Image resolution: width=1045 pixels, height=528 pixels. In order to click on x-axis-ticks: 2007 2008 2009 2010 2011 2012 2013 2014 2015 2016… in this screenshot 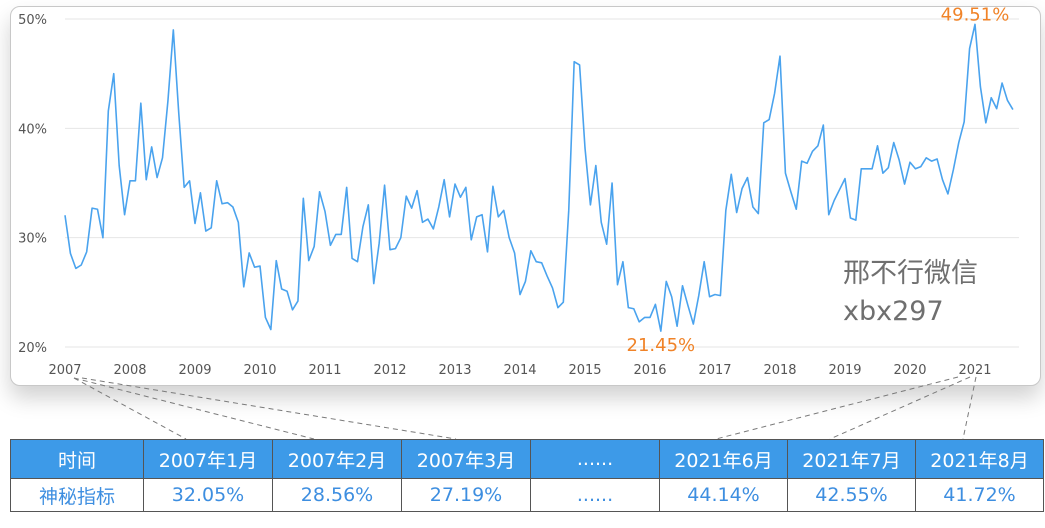, I will do `click(519, 370)`.